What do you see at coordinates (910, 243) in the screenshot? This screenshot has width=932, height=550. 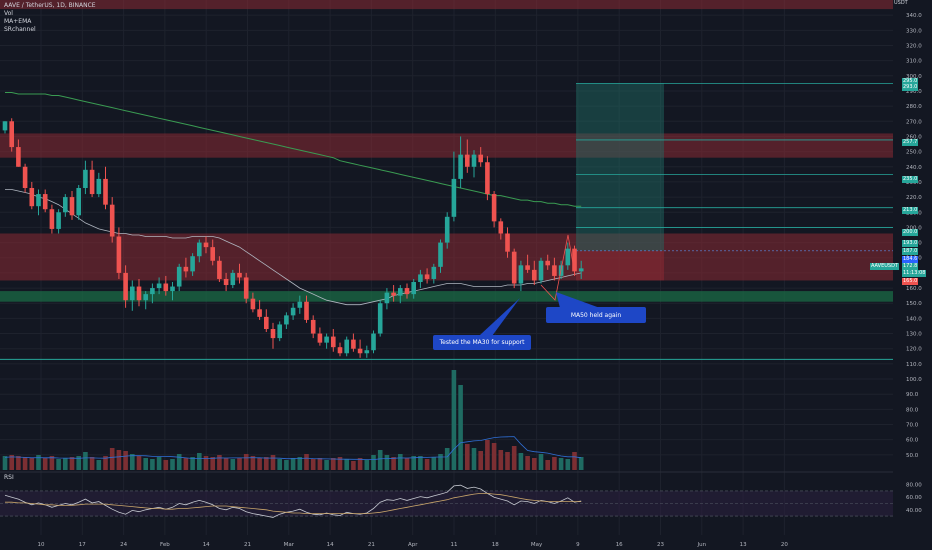 I see `price-tag-193: 193.0` at bounding box center [910, 243].